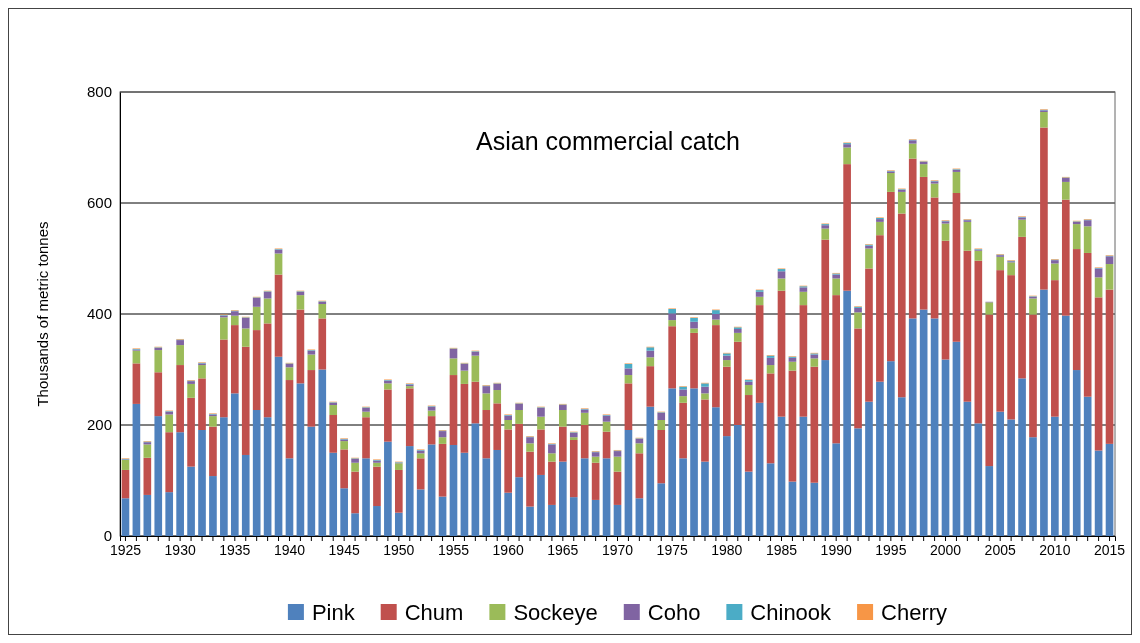 Image resolution: width=1140 pixels, height=643 pixels. What do you see at coordinates (672, 549) in the screenshot?
I see `x-tick-label: 1975` at bounding box center [672, 549].